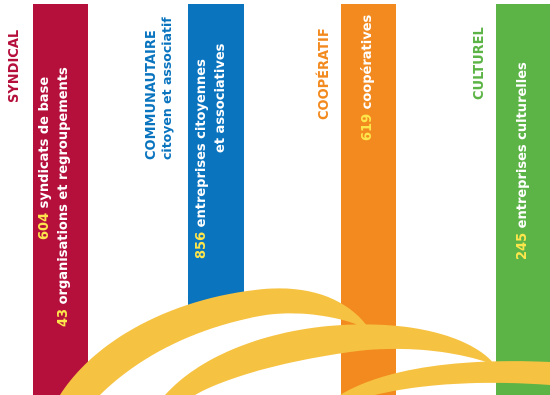 The image size is (550, 395). What do you see at coordinates (523, 199) in the screenshot?
I see `culturel-bar` at bounding box center [523, 199].